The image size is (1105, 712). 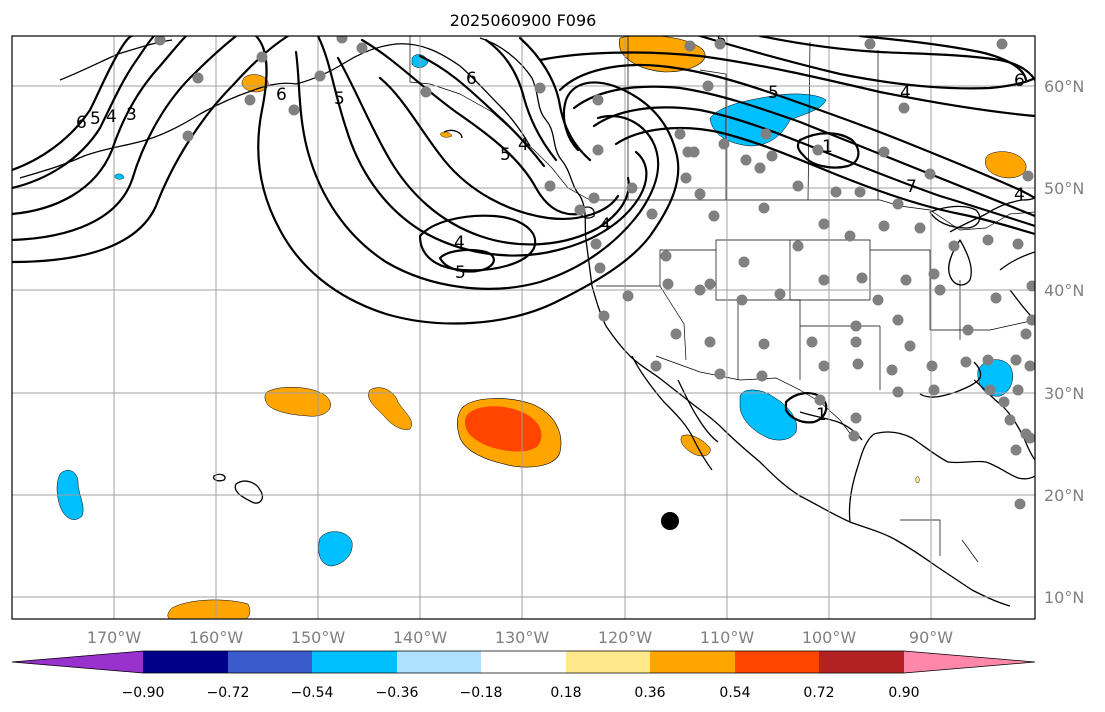 I want to click on lat-label: 20°N, so click(x=1064, y=495).